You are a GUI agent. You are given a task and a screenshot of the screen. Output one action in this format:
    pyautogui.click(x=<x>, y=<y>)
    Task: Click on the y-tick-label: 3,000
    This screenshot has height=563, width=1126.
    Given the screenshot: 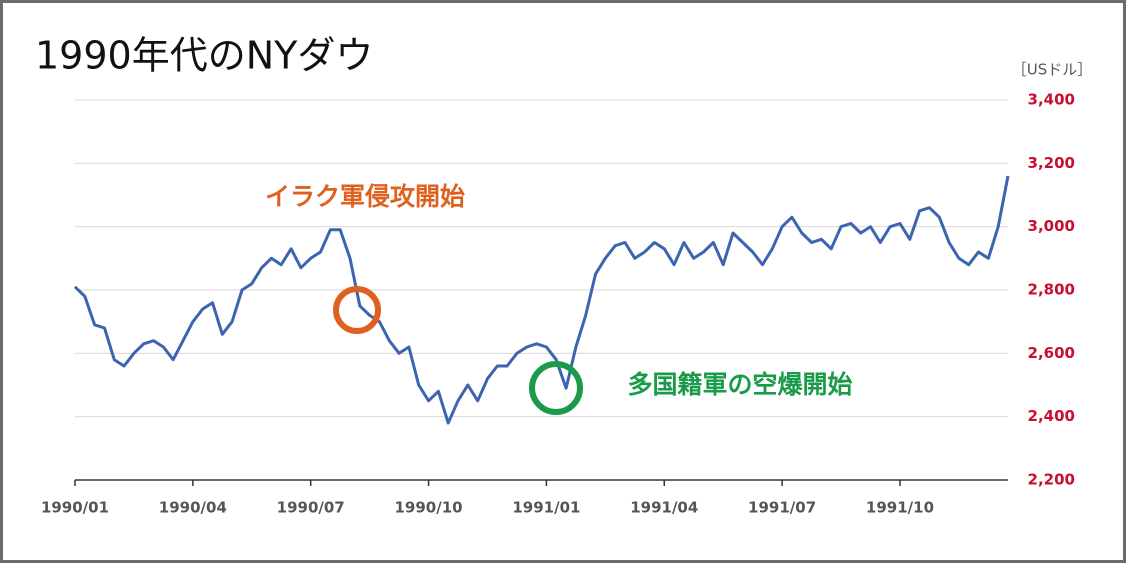 What is the action you would take?
    pyautogui.click(x=1051, y=226)
    